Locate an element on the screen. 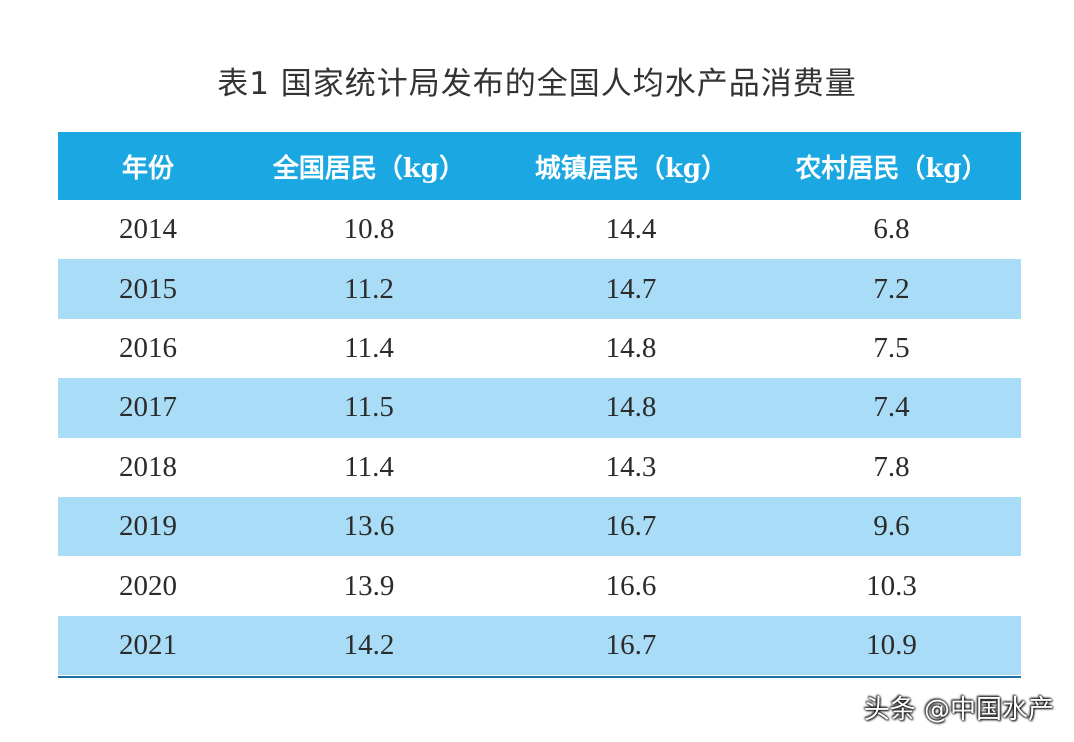  table-row: 2019 13.6 16.7 9.6 is located at coordinates (539, 526).